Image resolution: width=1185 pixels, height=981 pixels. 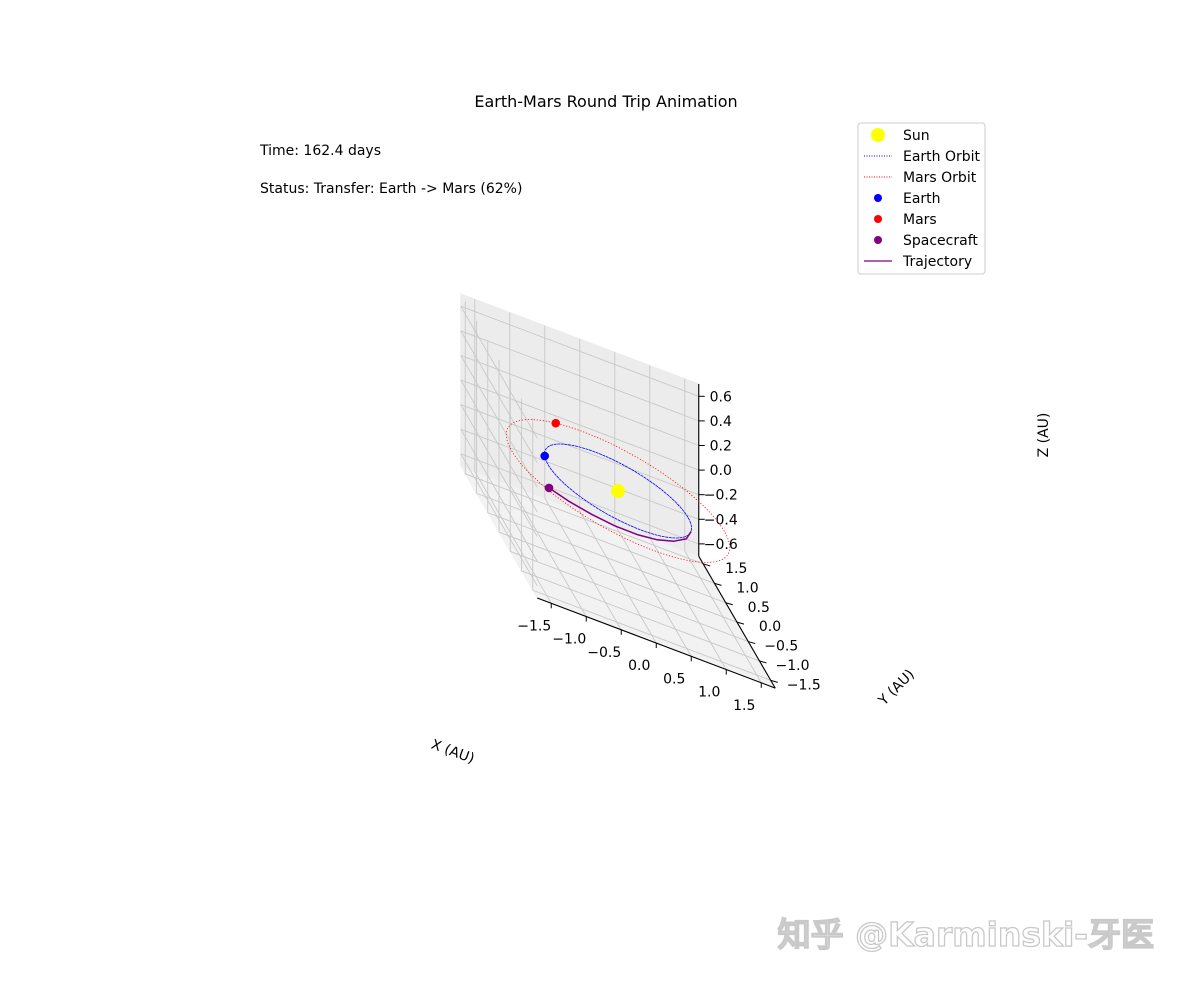 I want to click on legend-label-mars: Mars, so click(x=920, y=220).